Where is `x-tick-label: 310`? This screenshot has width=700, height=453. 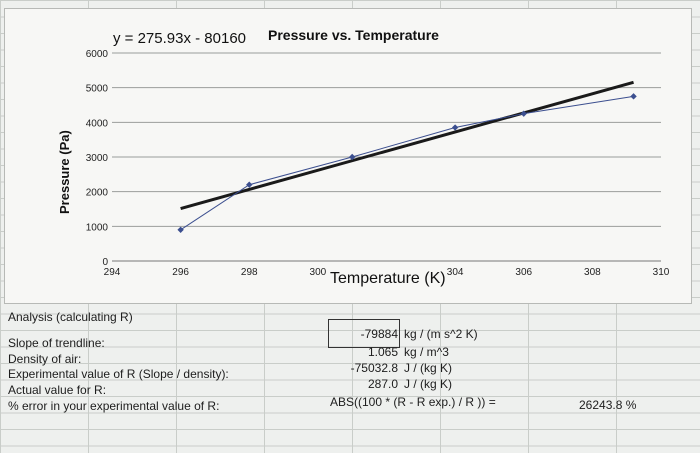
x-tick-label: 310 is located at coordinates (661, 272).